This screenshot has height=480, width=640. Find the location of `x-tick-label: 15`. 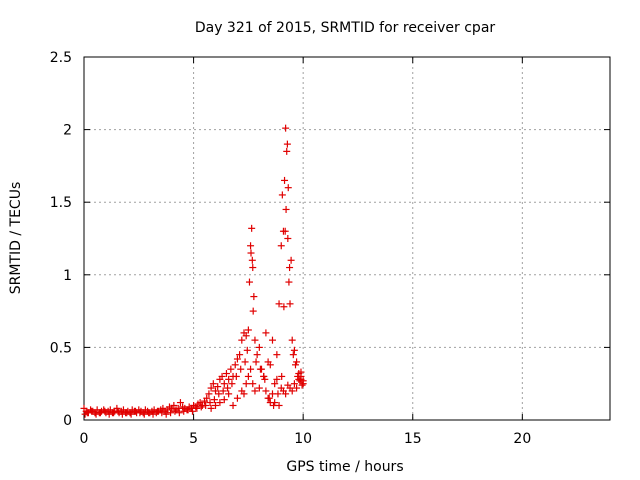

x-tick-label: 15 is located at coordinates (413, 439).